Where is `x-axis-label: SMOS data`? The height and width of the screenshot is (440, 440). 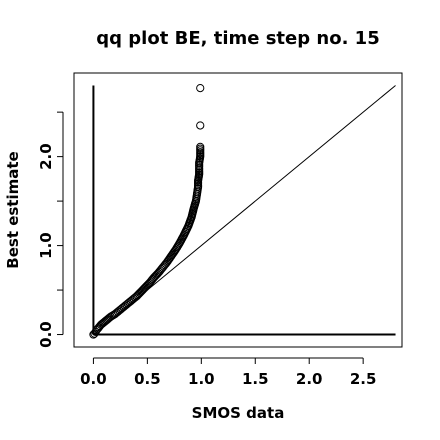 x-axis-label: SMOS data is located at coordinates (238, 413).